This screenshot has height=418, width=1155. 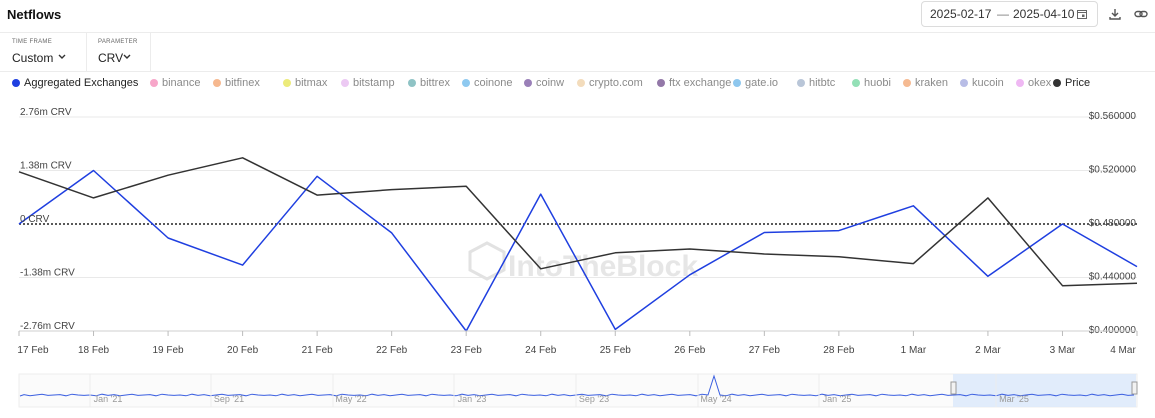 What do you see at coordinates (318, 350) in the screenshot?
I see `x-tick-label: 21 Feb` at bounding box center [318, 350].